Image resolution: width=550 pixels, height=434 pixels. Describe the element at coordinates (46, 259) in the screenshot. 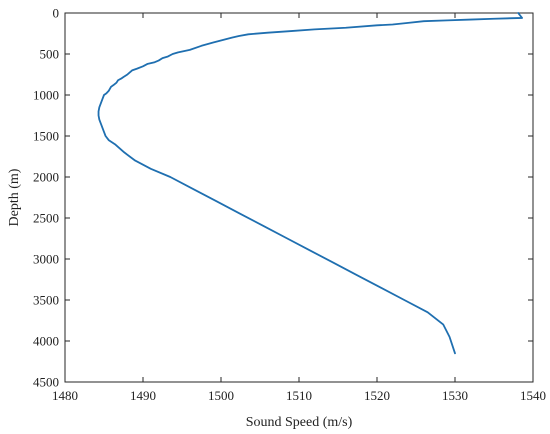

I see `y-tick-label: 3000` at that location.